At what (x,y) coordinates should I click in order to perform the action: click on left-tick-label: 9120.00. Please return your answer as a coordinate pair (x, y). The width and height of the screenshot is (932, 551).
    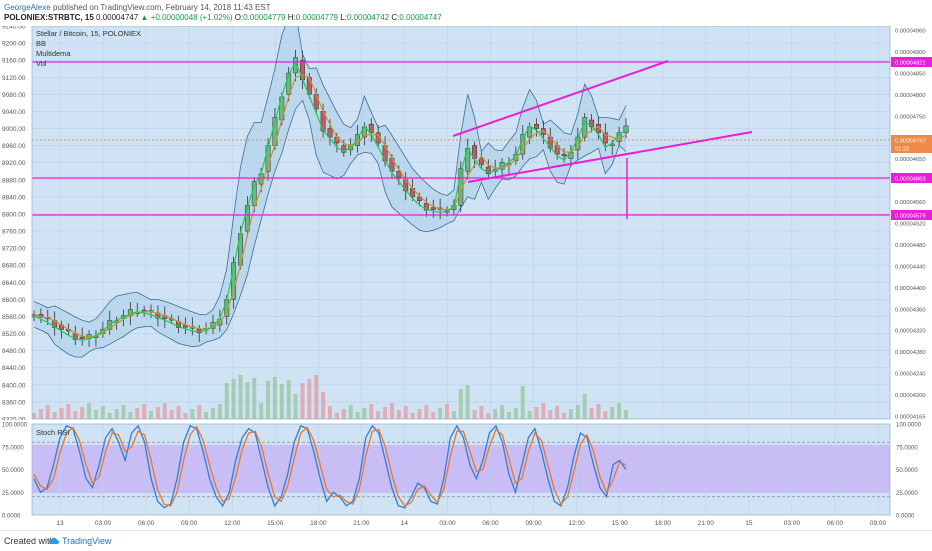
    Looking at the image, I should click on (14, 78).